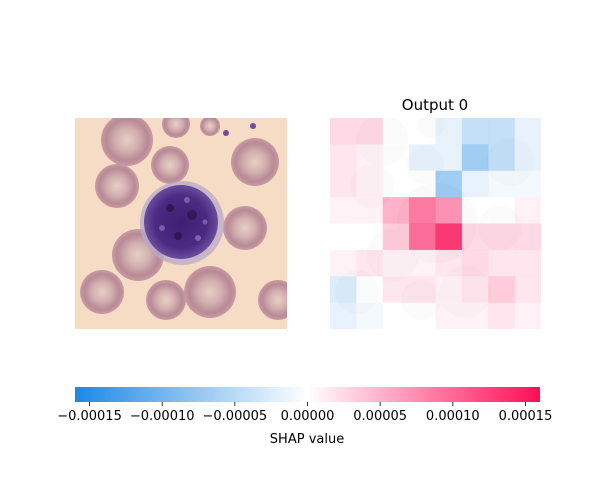 Image resolution: width=600 pixels, height=504 pixels. Describe the element at coordinates (162, 416) in the screenshot. I see `colorbar-tick-label: −0.00010` at that location.